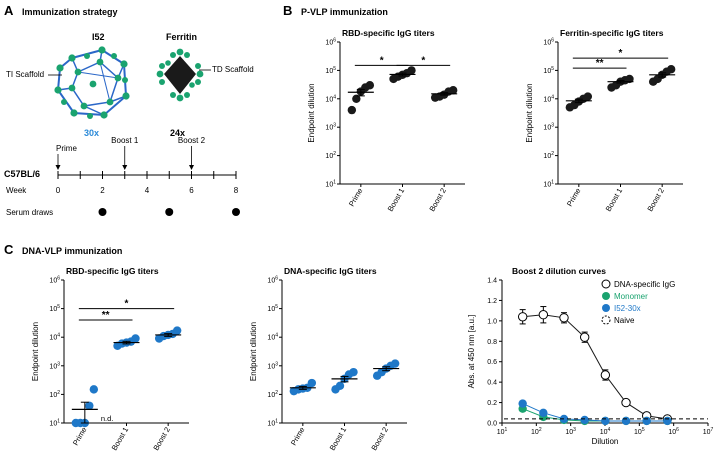 Image resolution: width=720 pixels, height=461 pixels. I want to click on panel-a-title: Immunization strategy, so click(70, 12).